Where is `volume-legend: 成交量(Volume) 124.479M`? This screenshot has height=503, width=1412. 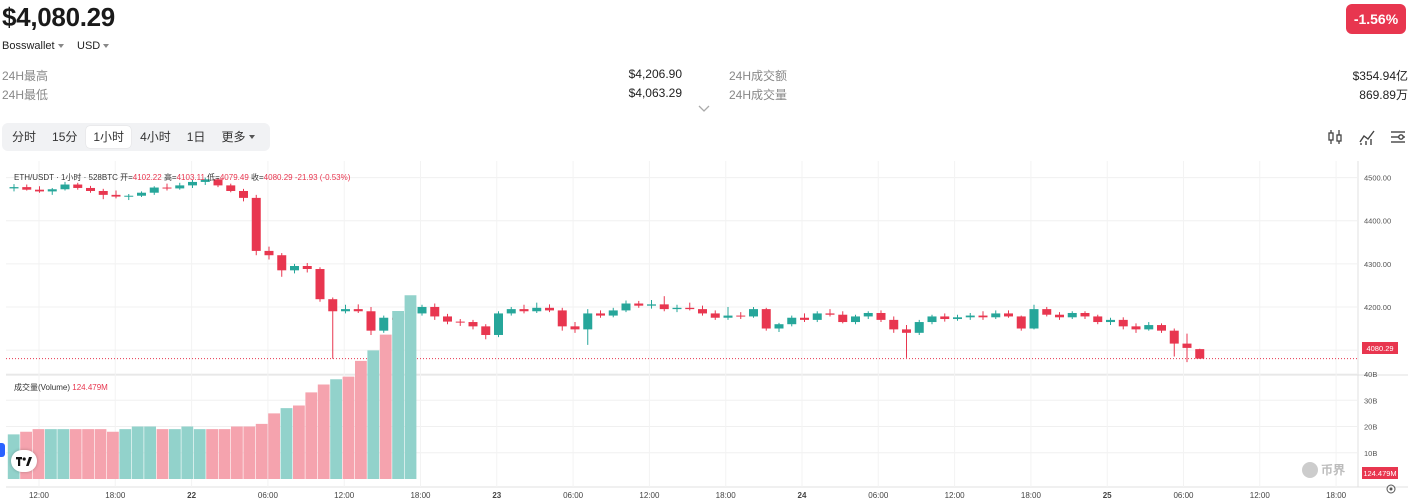 volume-legend: 成交量(Volume) 124.479M is located at coordinates (61, 387).